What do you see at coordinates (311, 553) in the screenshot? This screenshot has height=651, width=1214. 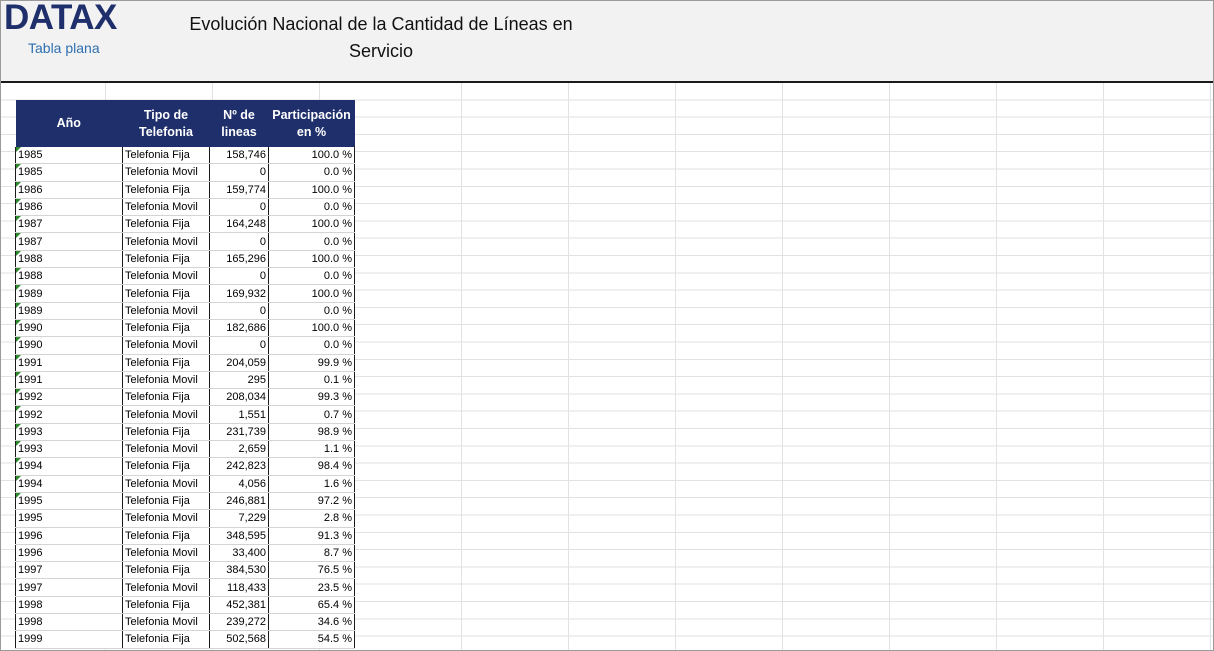 I see `share-cell: 8.7 %` at bounding box center [311, 553].